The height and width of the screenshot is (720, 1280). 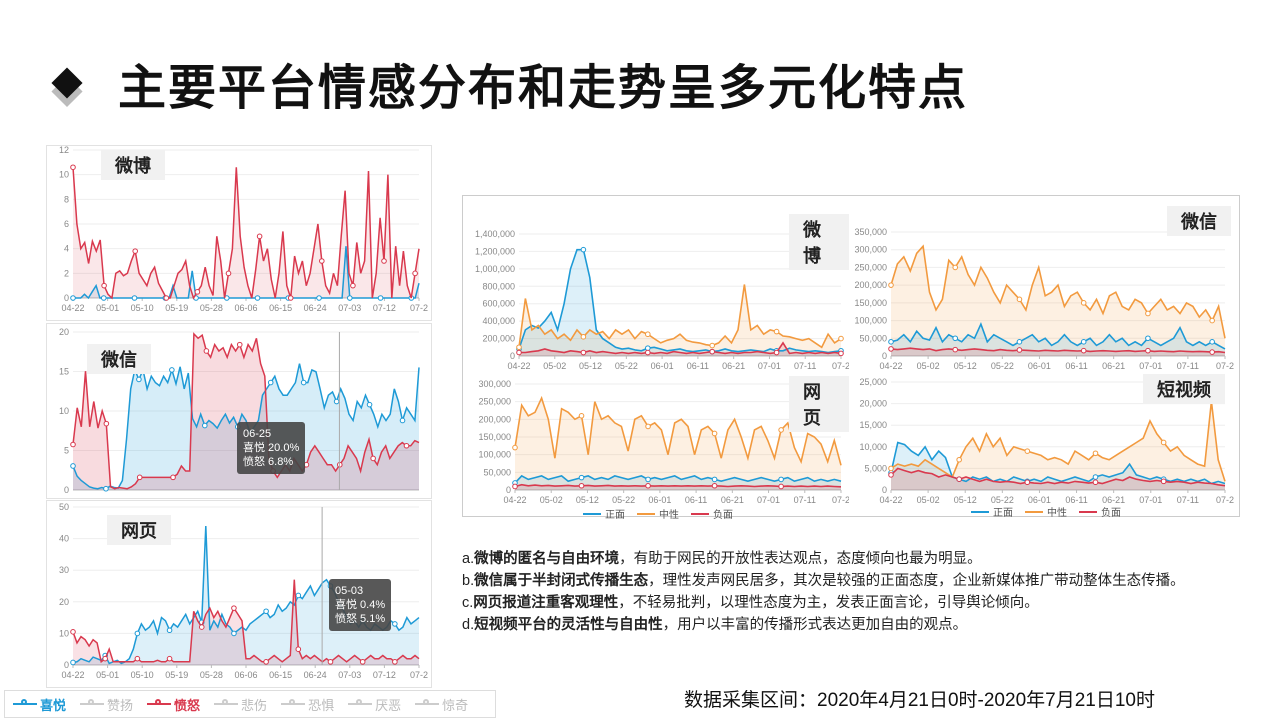 What do you see at coordinates (441, 704) in the screenshot?
I see `legend-item-6: 惊奇` at bounding box center [441, 704].